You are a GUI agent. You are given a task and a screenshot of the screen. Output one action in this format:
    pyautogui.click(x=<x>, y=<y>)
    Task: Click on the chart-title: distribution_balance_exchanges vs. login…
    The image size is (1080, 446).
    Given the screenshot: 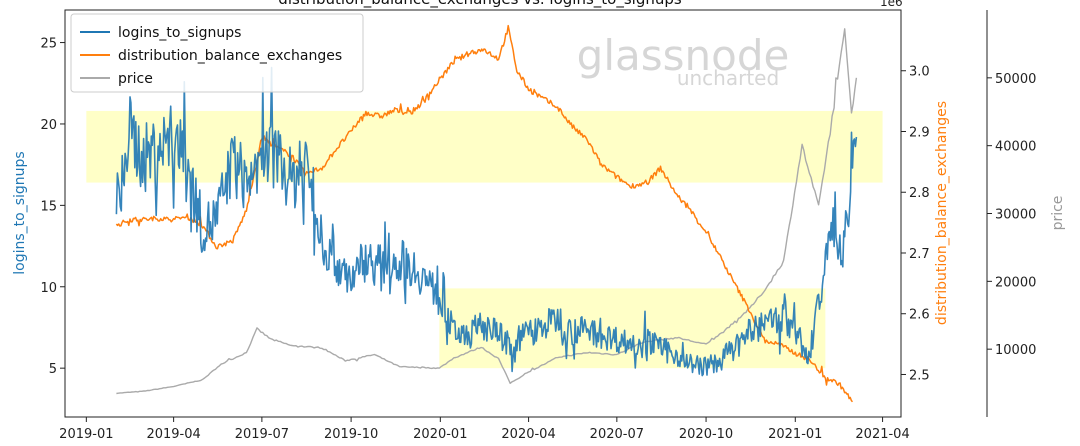 What is the action you would take?
    pyautogui.click(x=480, y=4)
    